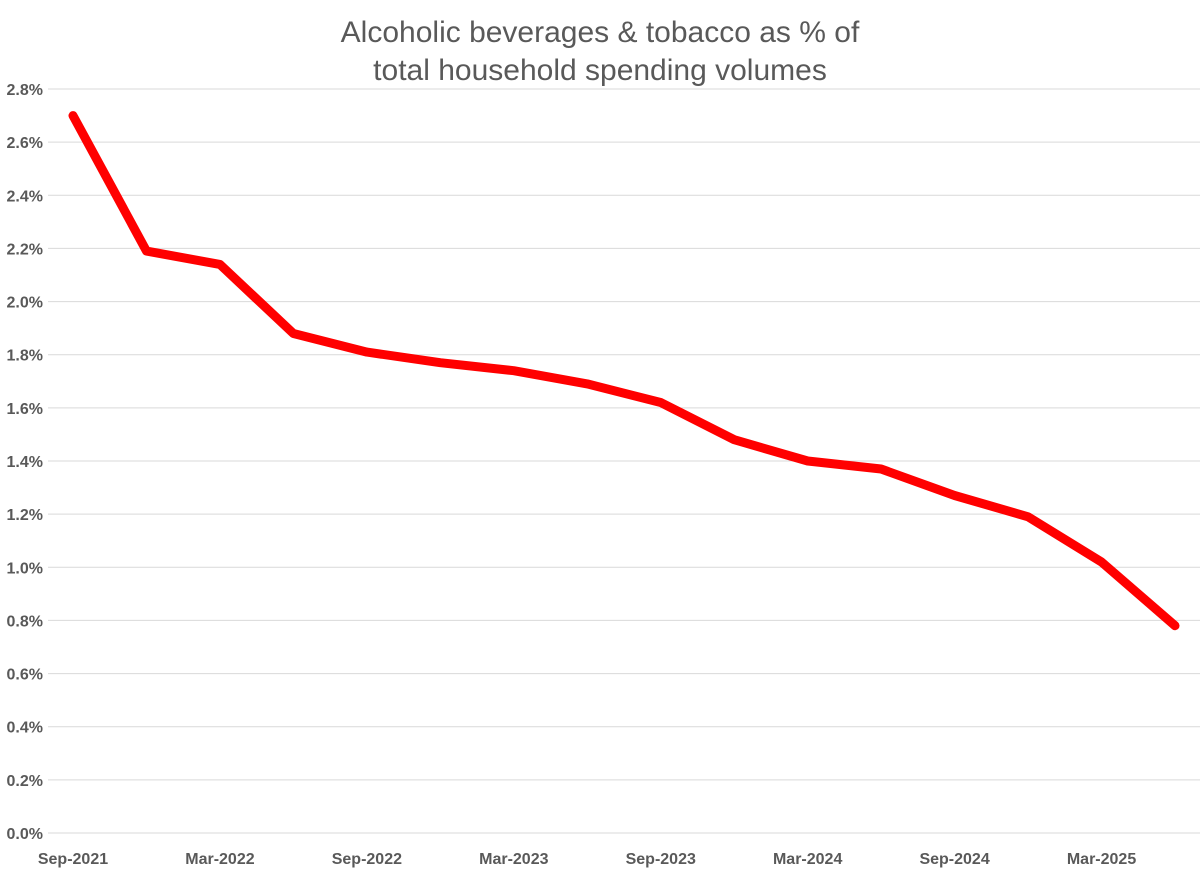 The image size is (1200, 871). What do you see at coordinates (25, 834) in the screenshot?
I see `y-tick-label: 0.0%` at bounding box center [25, 834].